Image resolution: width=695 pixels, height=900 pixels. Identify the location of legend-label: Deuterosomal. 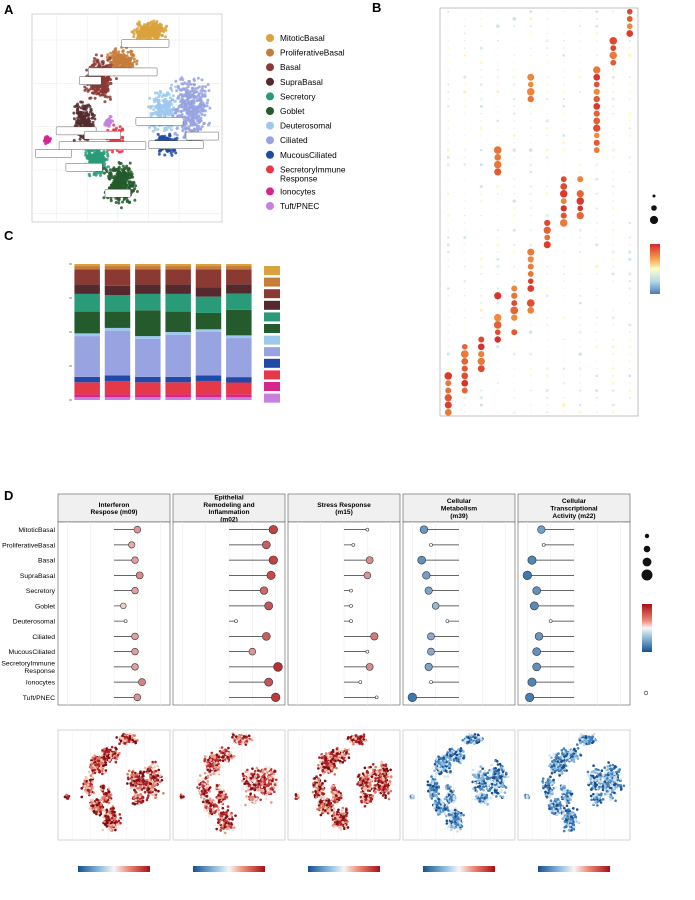
(306, 126).